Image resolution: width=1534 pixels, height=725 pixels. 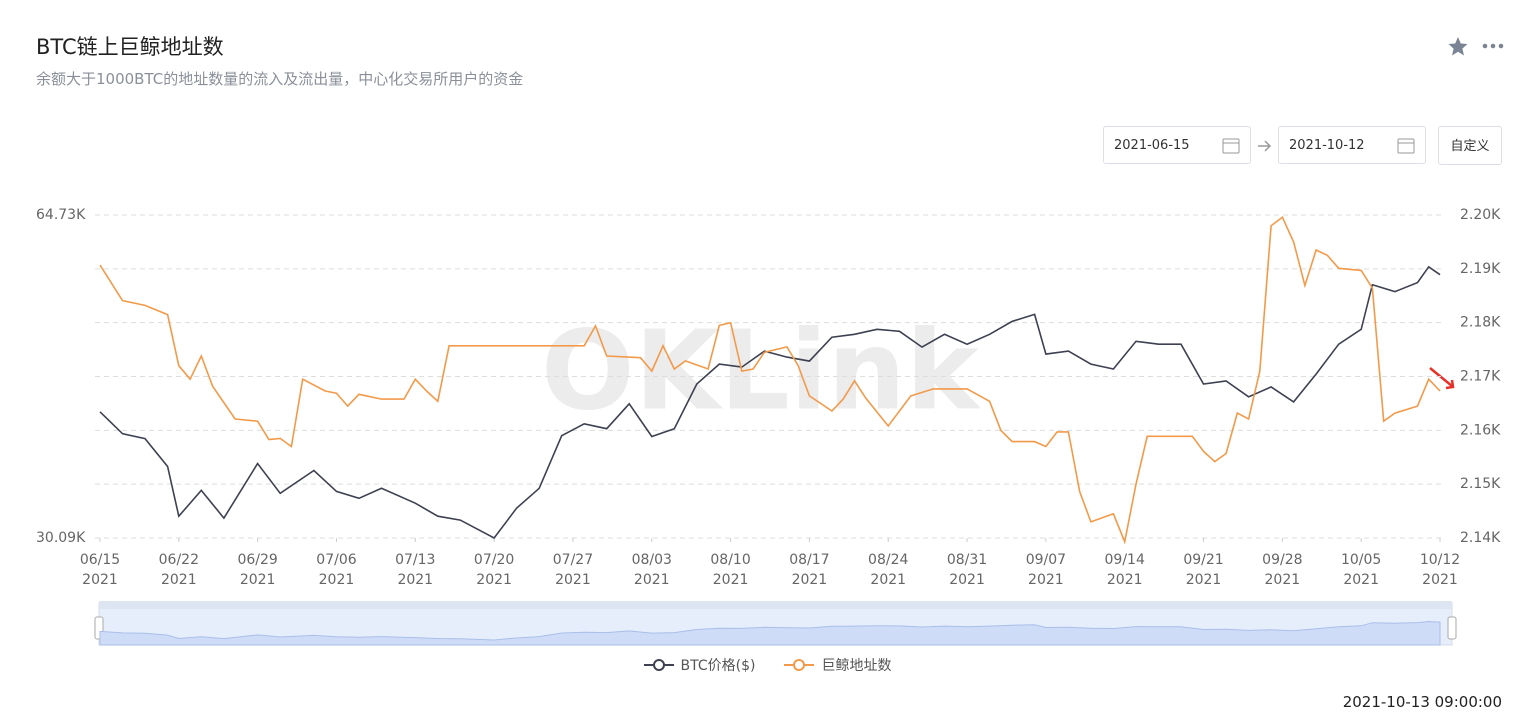 I want to click on subtitle: 余额大于1000BTC的地址数量的流入及流出量，中心化交易所用户的资金, so click(x=280, y=79).